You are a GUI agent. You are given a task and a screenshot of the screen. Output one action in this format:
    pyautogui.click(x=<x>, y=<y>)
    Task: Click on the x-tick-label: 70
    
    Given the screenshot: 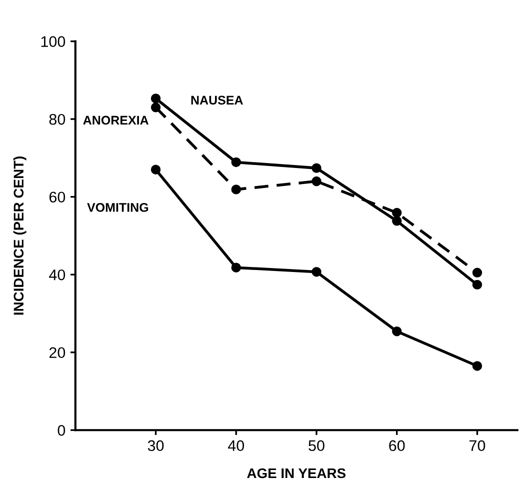 What is the action you would take?
    pyautogui.click(x=478, y=446)
    